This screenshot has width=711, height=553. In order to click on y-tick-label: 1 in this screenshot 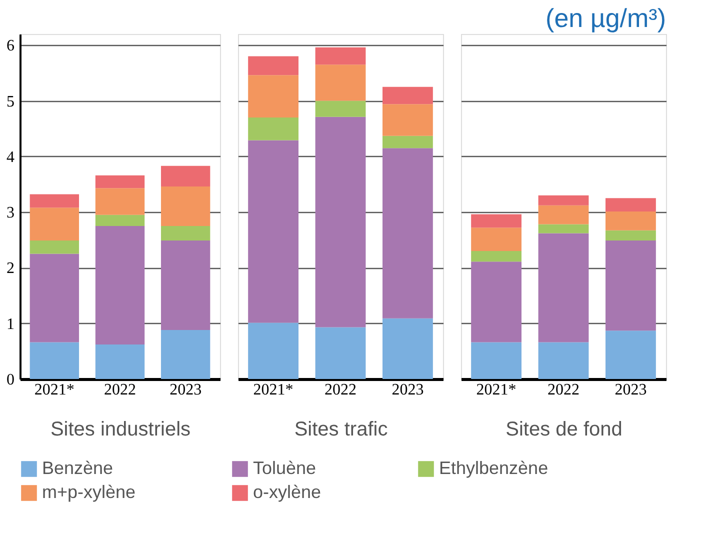, I will do `click(10, 324)`.